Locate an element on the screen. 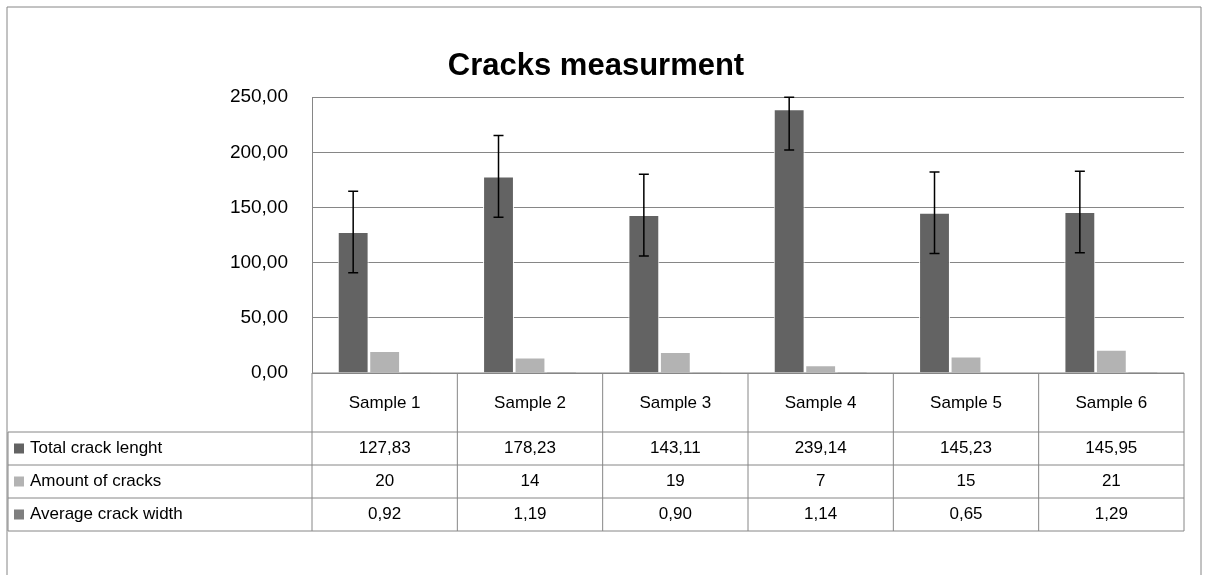 This screenshot has height=575, width=1209. data-label: 145,95 is located at coordinates (1111, 448).